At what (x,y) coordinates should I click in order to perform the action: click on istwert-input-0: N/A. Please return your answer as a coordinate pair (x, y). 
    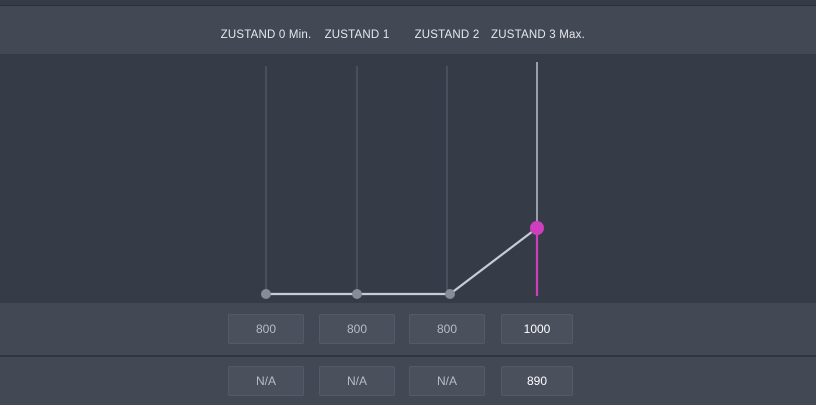
    Looking at the image, I should click on (266, 381).